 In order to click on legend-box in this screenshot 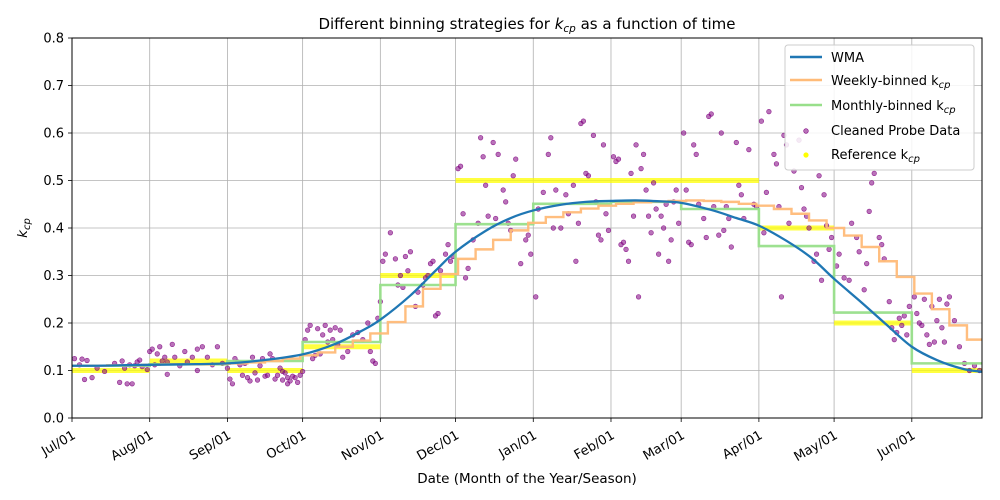, I will do `click(879, 107)`.